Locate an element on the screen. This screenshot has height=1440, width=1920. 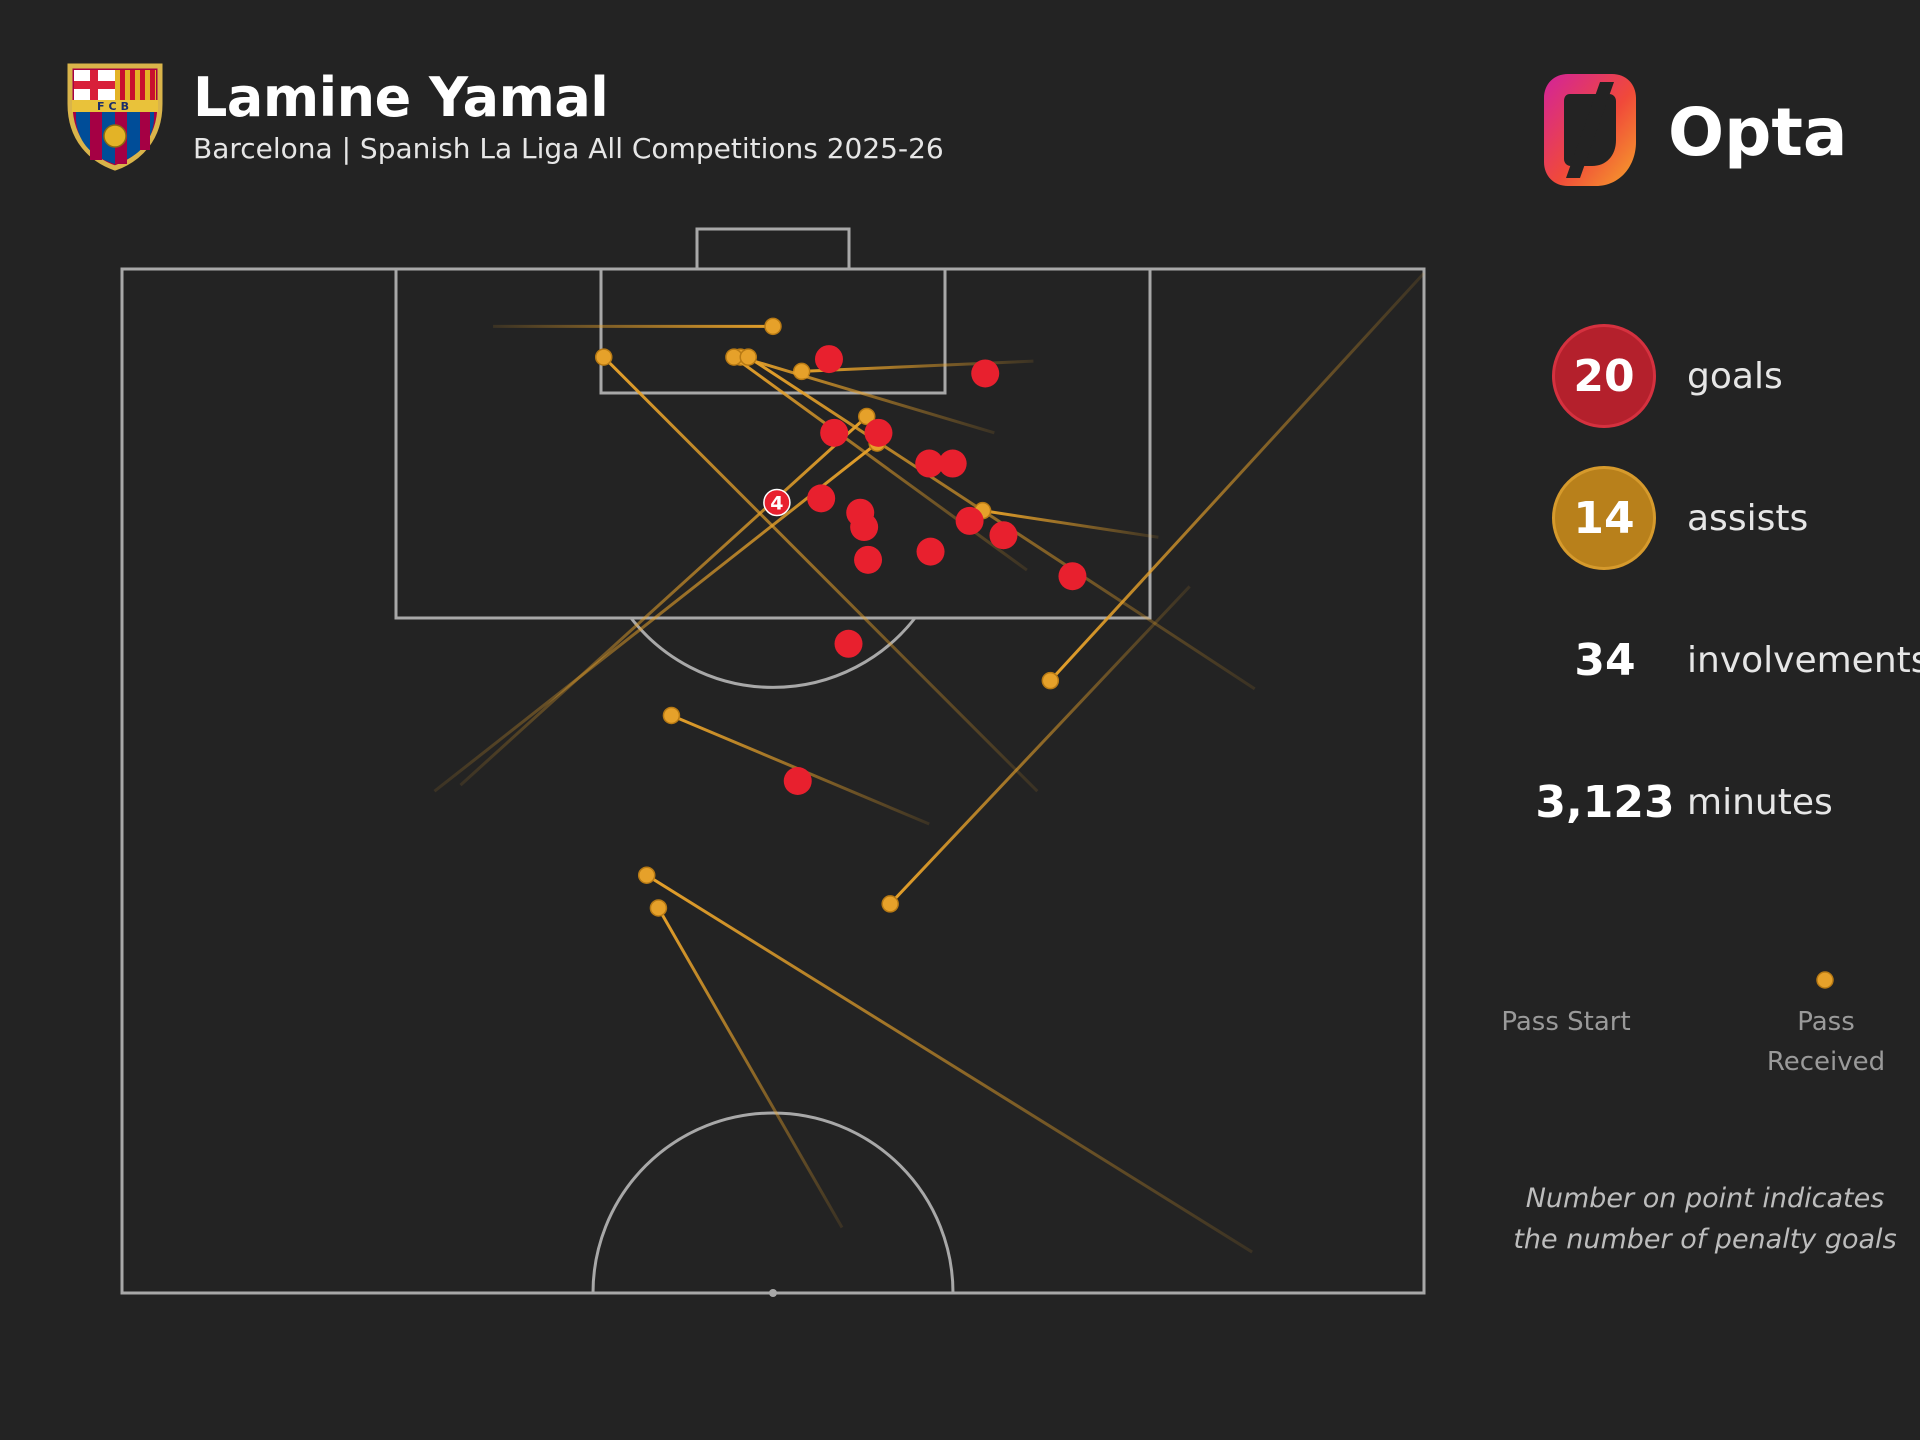
penalty-goal-count-label: 4 is located at coordinates (776, 503).